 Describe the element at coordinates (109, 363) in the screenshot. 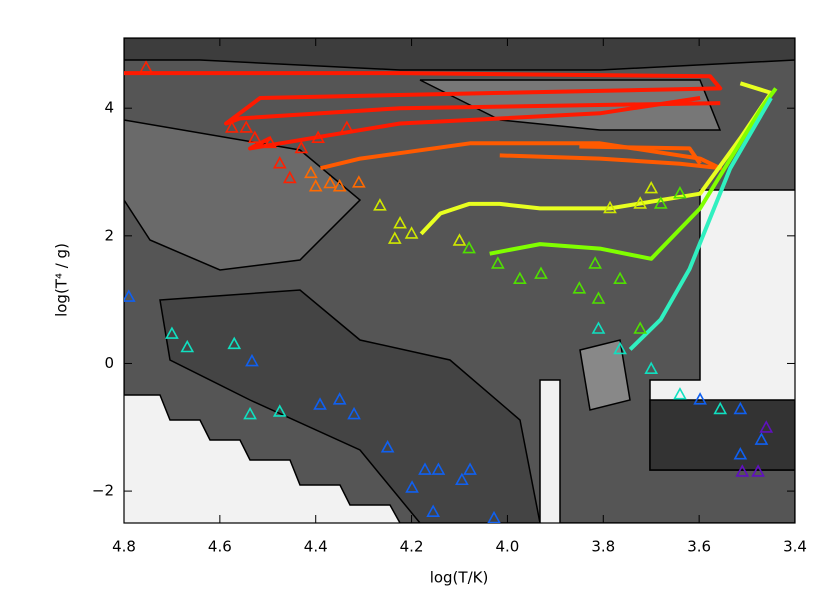

I see `y-tick-label: 0` at that location.